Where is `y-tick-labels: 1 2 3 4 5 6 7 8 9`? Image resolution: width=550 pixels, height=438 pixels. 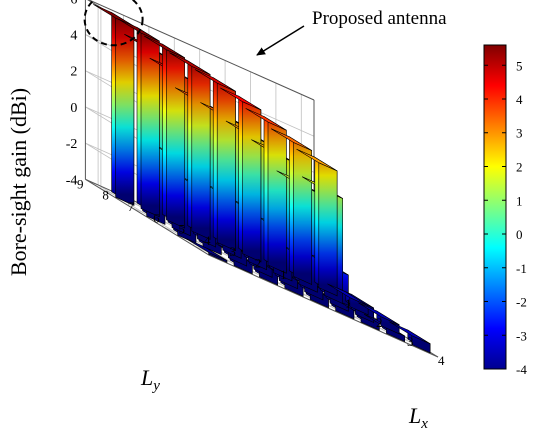 y-tick-labels: 1 2 3 4 5 6 7 8 9 is located at coordinates (182, 228).